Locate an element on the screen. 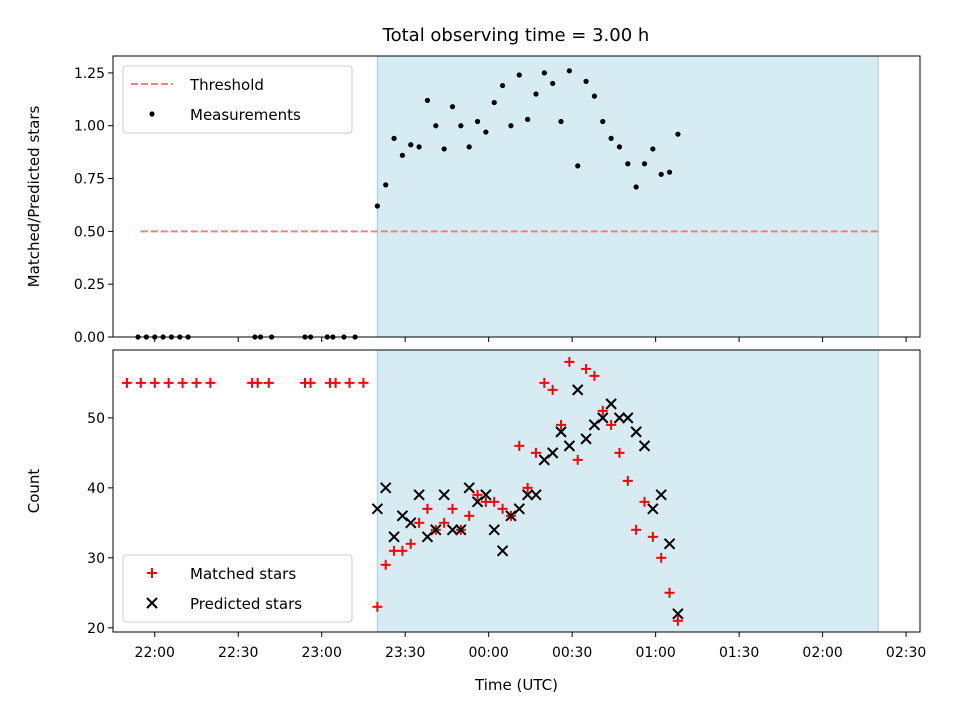 Image resolution: width=960 pixels, height=720 pixels. legend-box is located at coordinates (237, 588).